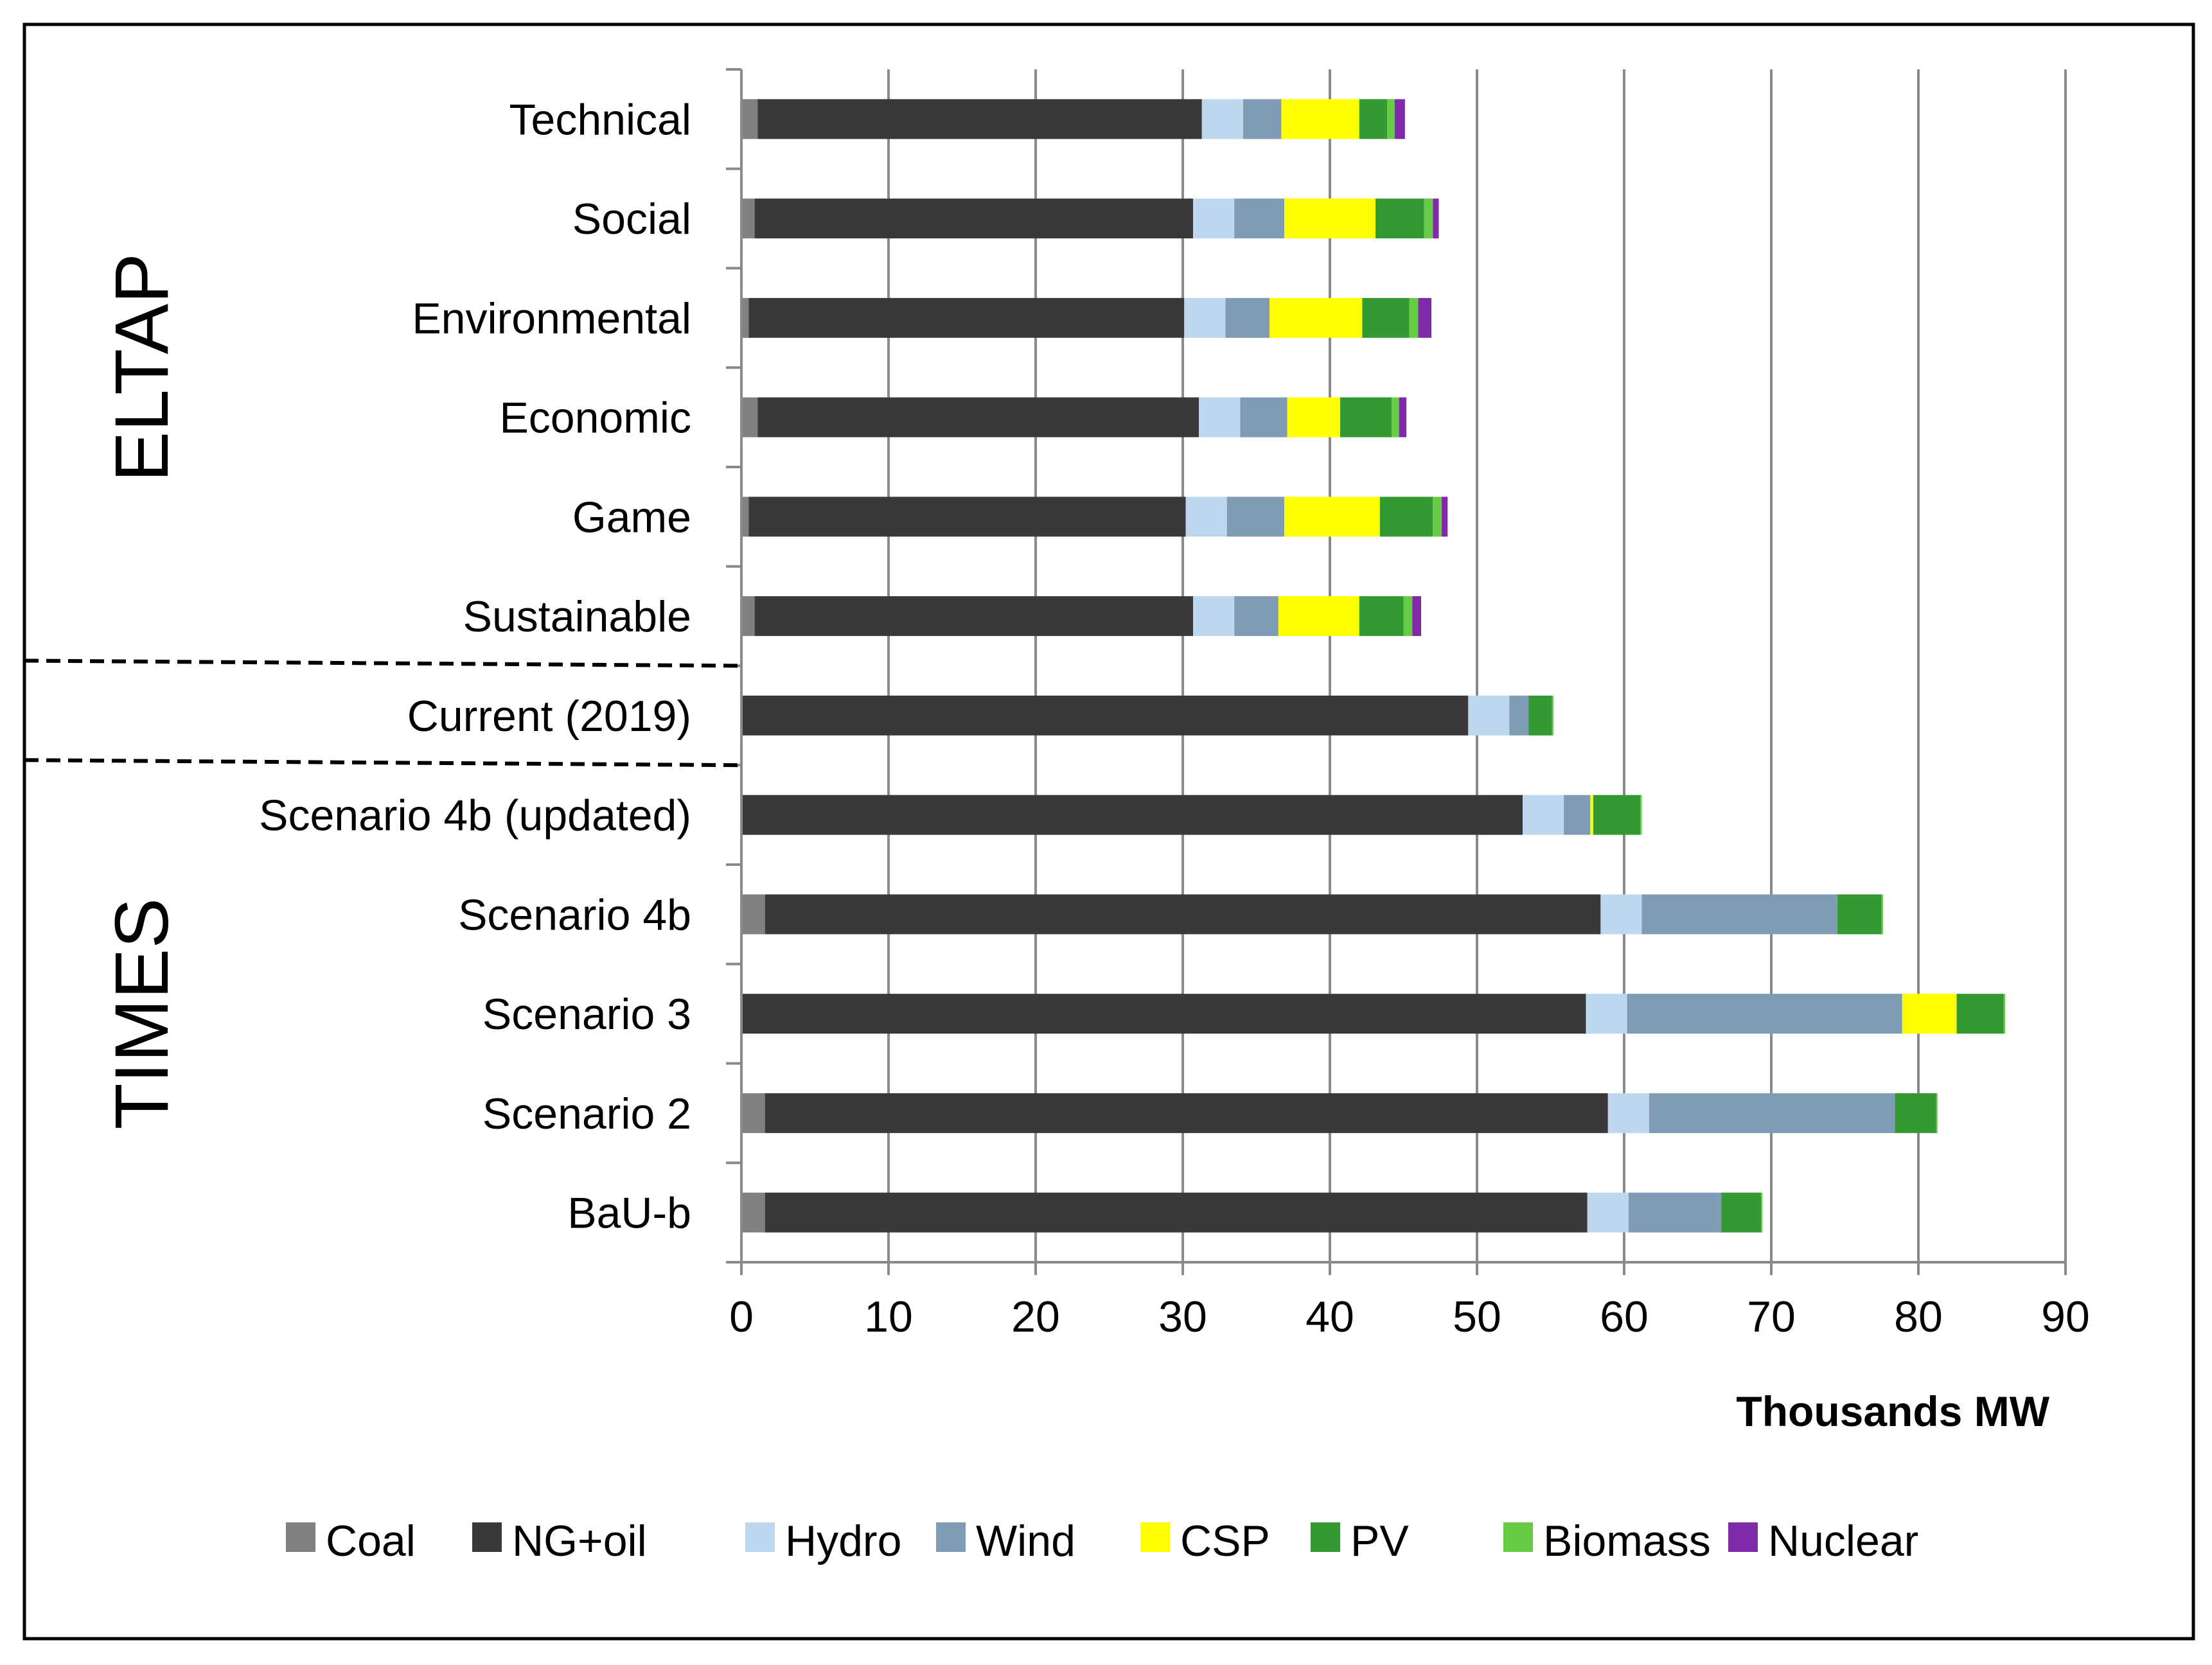  Describe the element at coordinates (1225, 1541) in the screenshot. I see `legend-label-csp: CSP` at that location.